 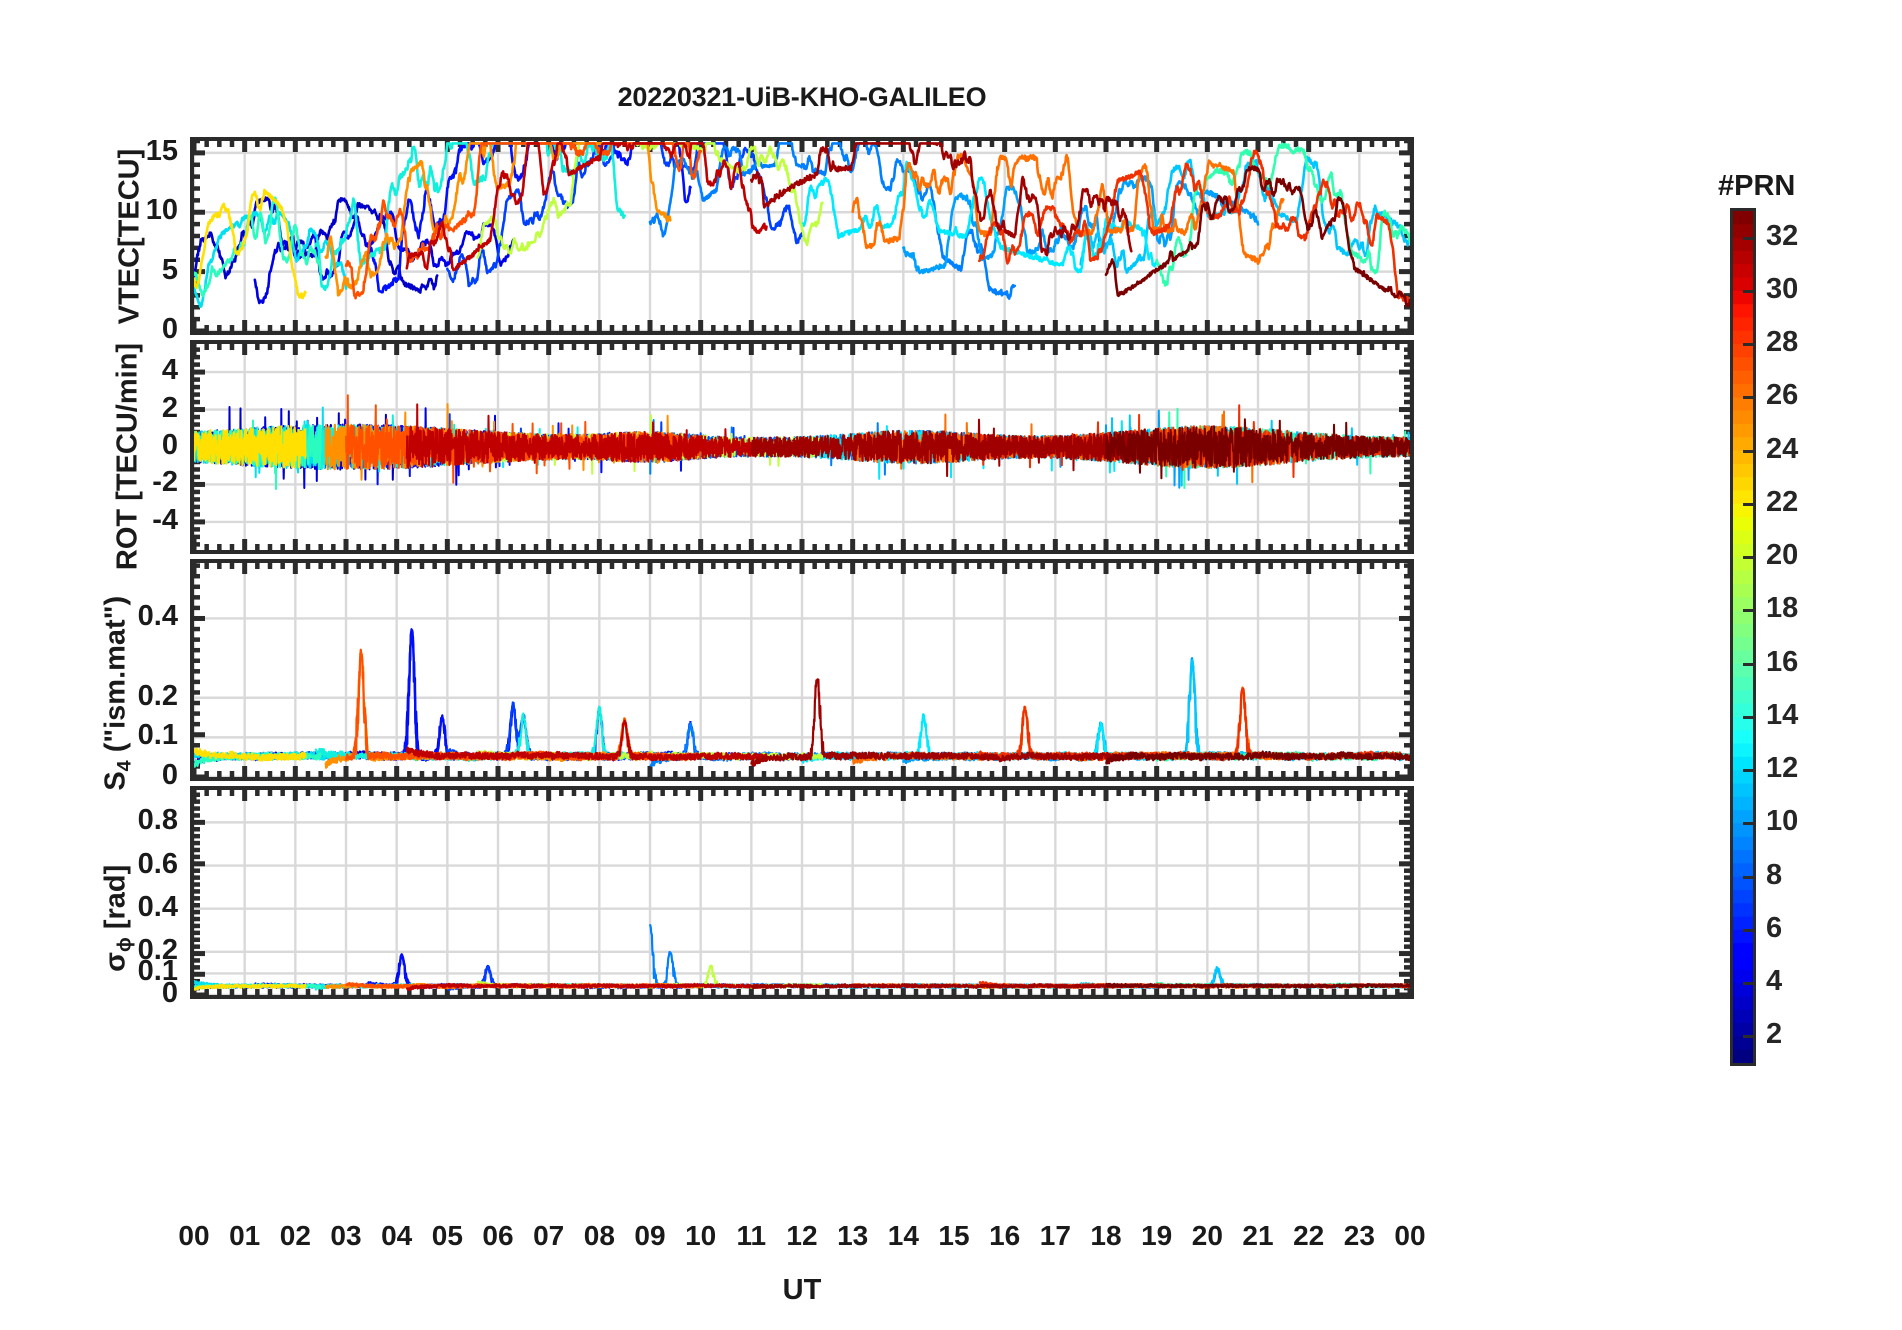 I want to click on x-axis-tick-08-8: 08, so click(x=599, y=1235).